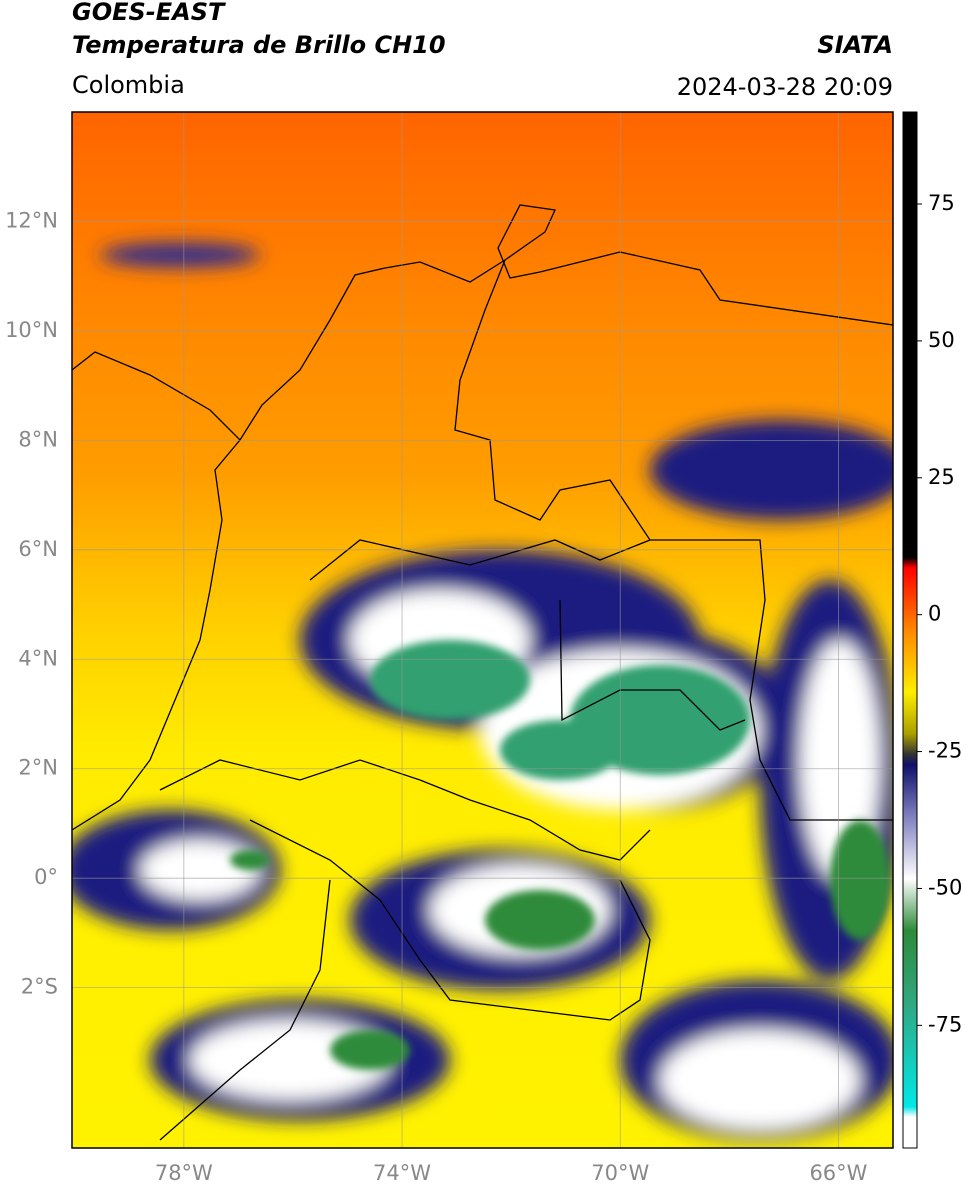 The width and height of the screenshot is (966, 1194). What do you see at coordinates (38, 658) in the screenshot?
I see `y-tick-label: 4°N` at bounding box center [38, 658].